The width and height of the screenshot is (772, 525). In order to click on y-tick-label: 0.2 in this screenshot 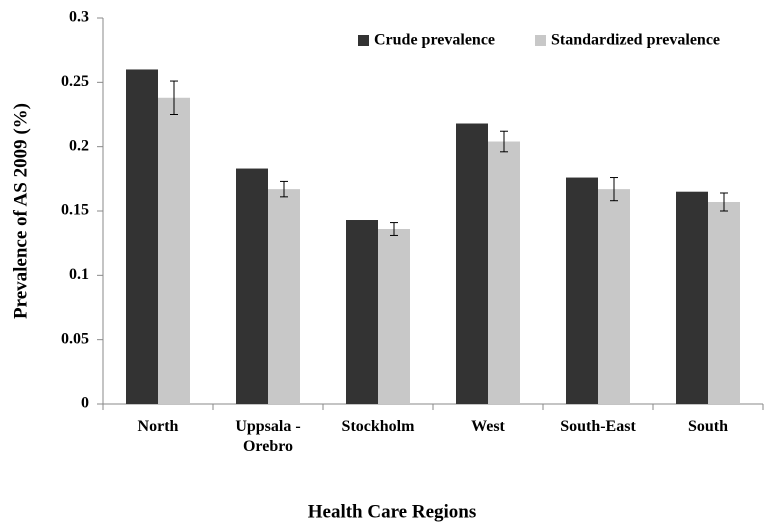, I will do `click(79, 145)`.